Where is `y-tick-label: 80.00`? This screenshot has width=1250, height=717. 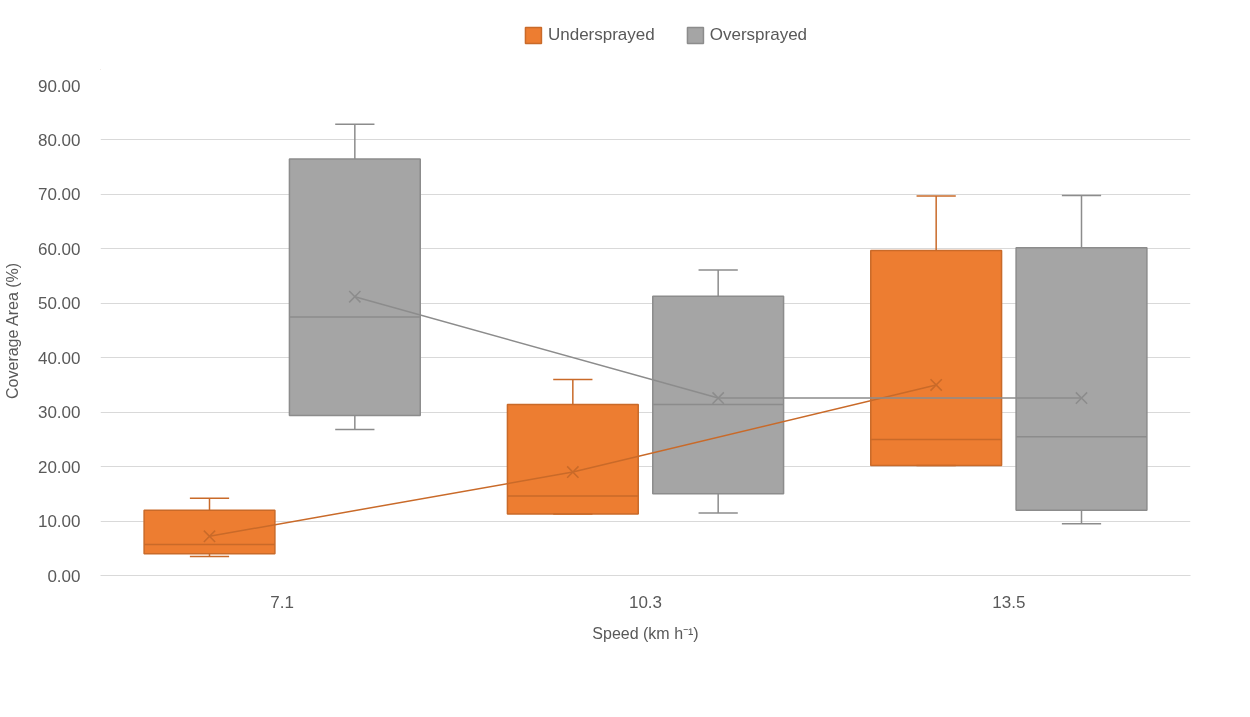
y-tick-label: 80.00 is located at coordinates (59, 140).